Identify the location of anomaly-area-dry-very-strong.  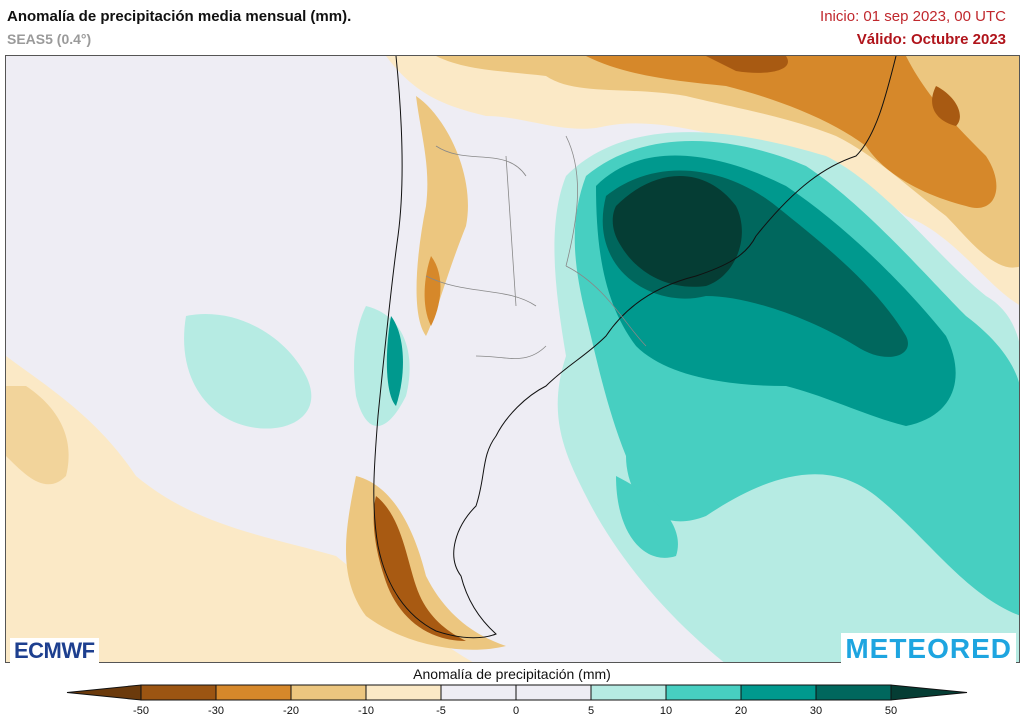
(833, 91).